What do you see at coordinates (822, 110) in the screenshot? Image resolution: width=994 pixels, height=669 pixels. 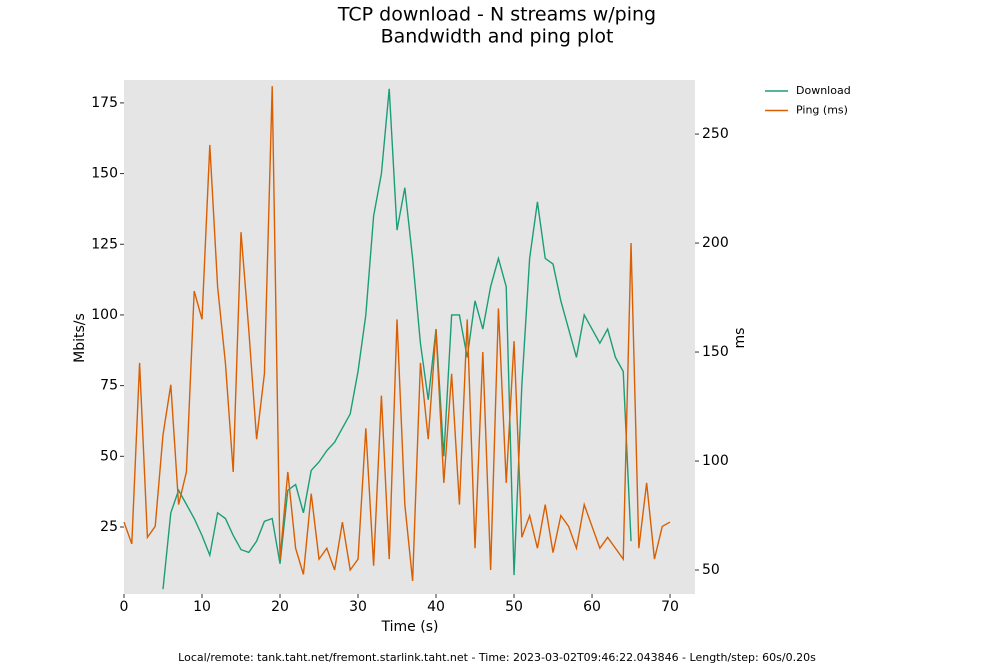 I see `legend-label: Ping (ms)` at bounding box center [822, 110].